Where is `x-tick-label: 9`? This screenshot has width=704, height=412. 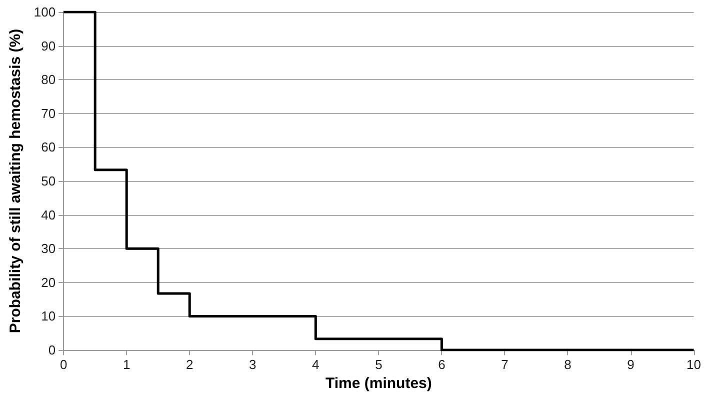
x-tick-label: 9 is located at coordinates (630, 364).